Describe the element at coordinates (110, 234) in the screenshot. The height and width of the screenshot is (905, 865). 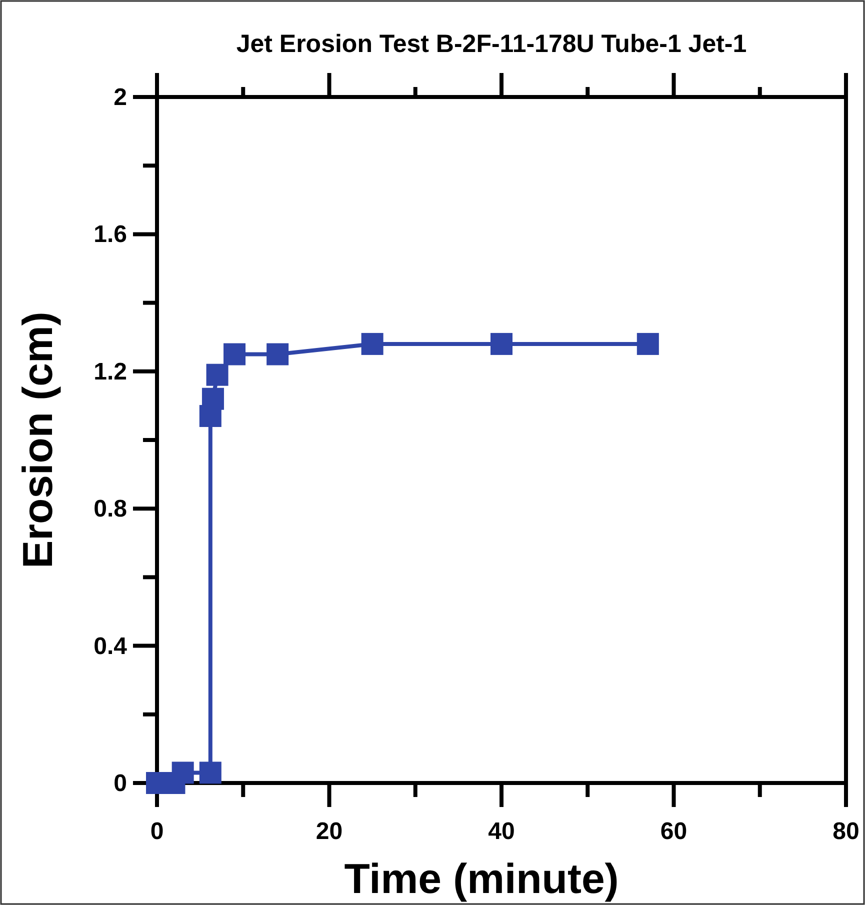
I see `y-tick-label: 1.6` at that location.